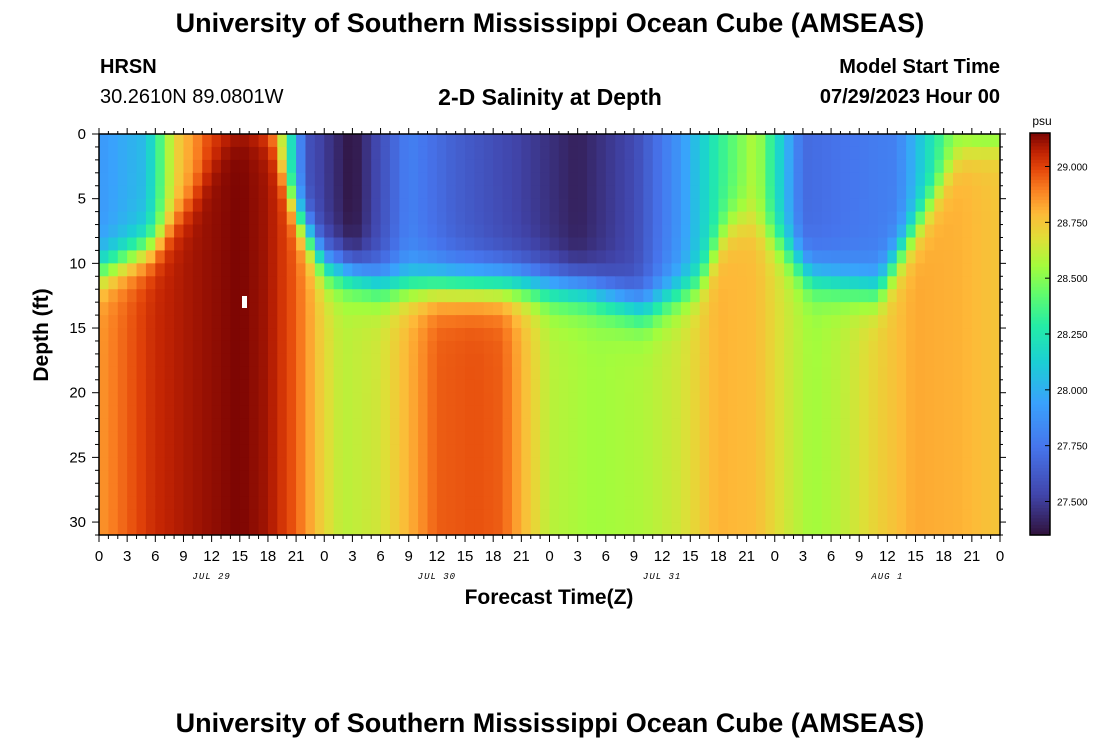 The image size is (1100, 750). Describe the element at coordinates (77, 393) in the screenshot. I see `y-tick-label: 20` at that location.